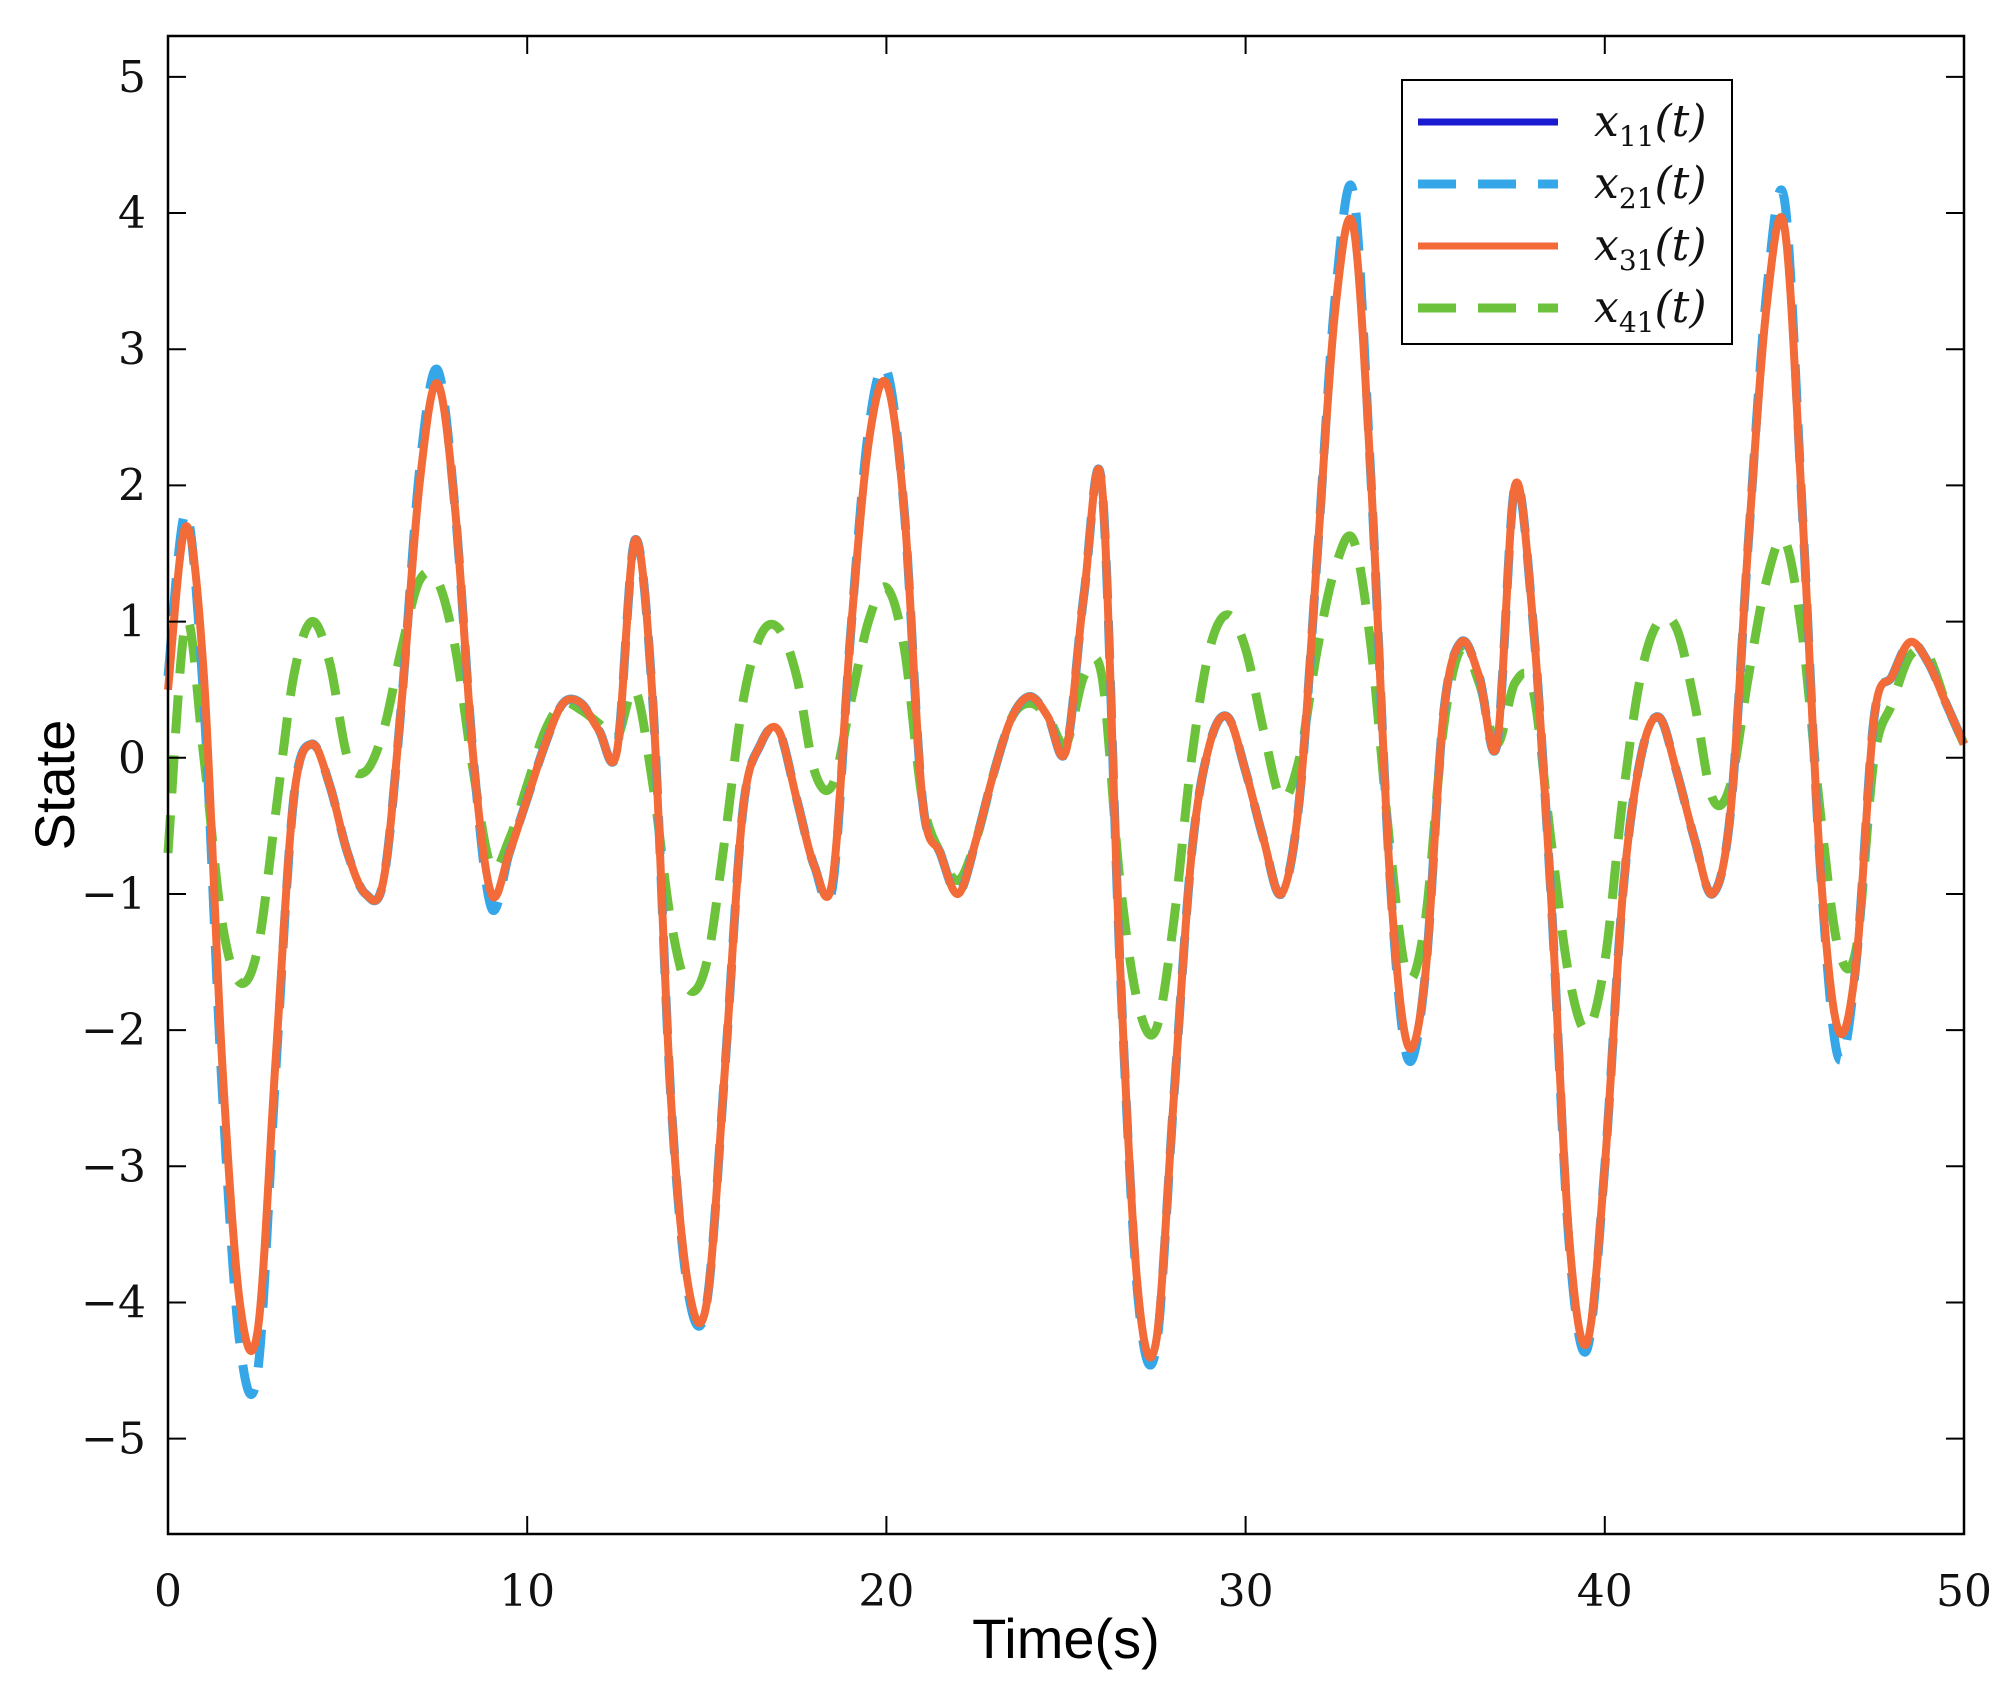 This screenshot has width=2004, height=1699. I want to click on y-tick-label: 0, so click(132, 758).